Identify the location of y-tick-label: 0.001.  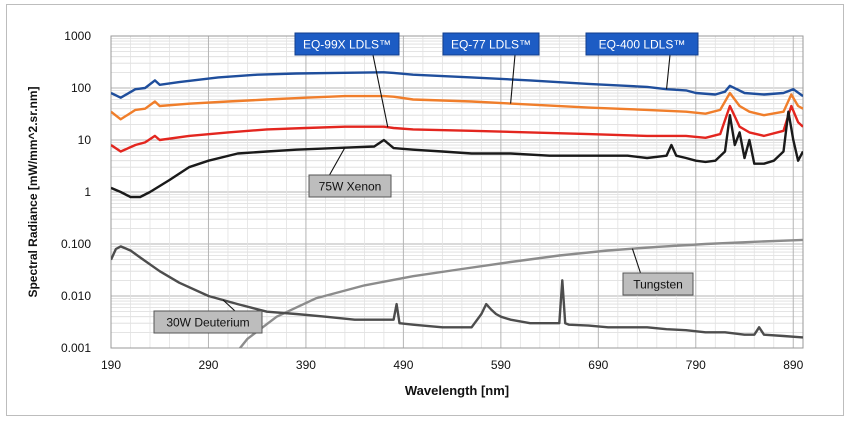
(76, 348).